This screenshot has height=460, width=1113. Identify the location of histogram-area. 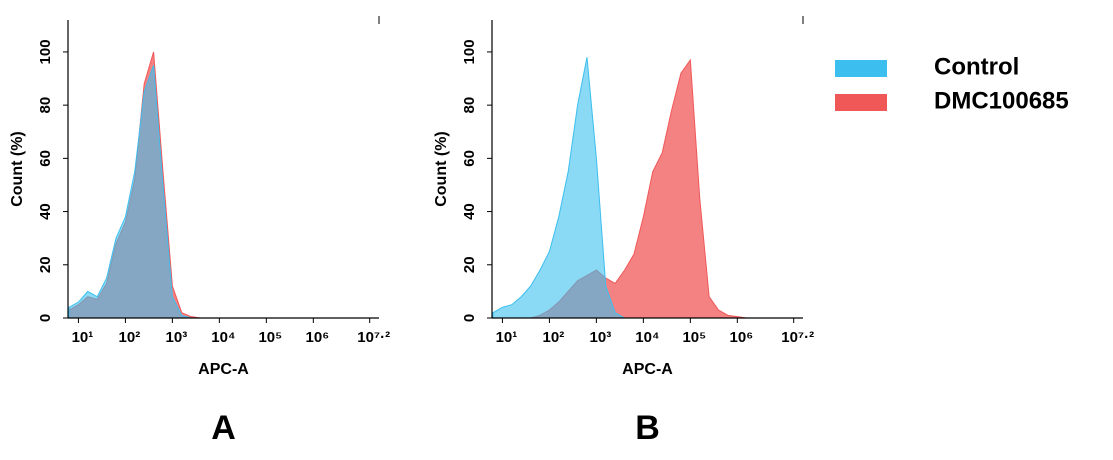
(219, 192).